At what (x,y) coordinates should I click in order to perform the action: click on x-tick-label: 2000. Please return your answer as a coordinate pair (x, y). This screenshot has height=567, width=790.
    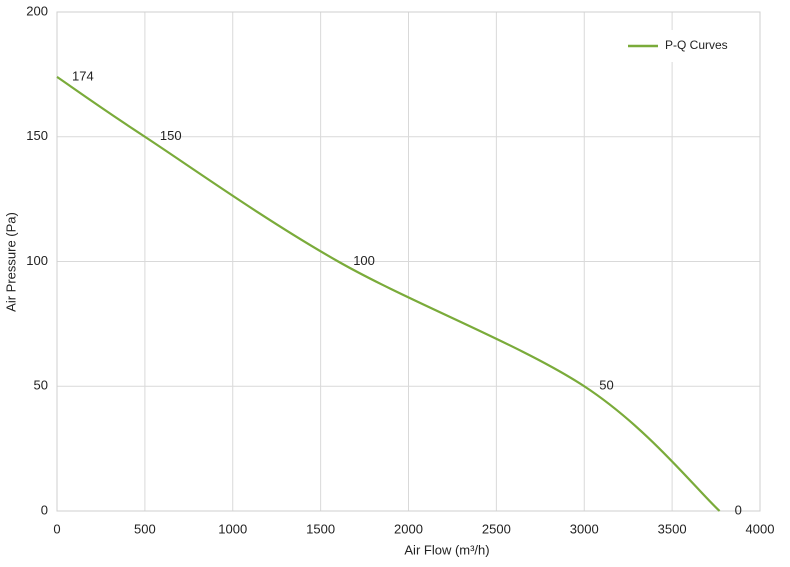
    Looking at the image, I should click on (408, 528).